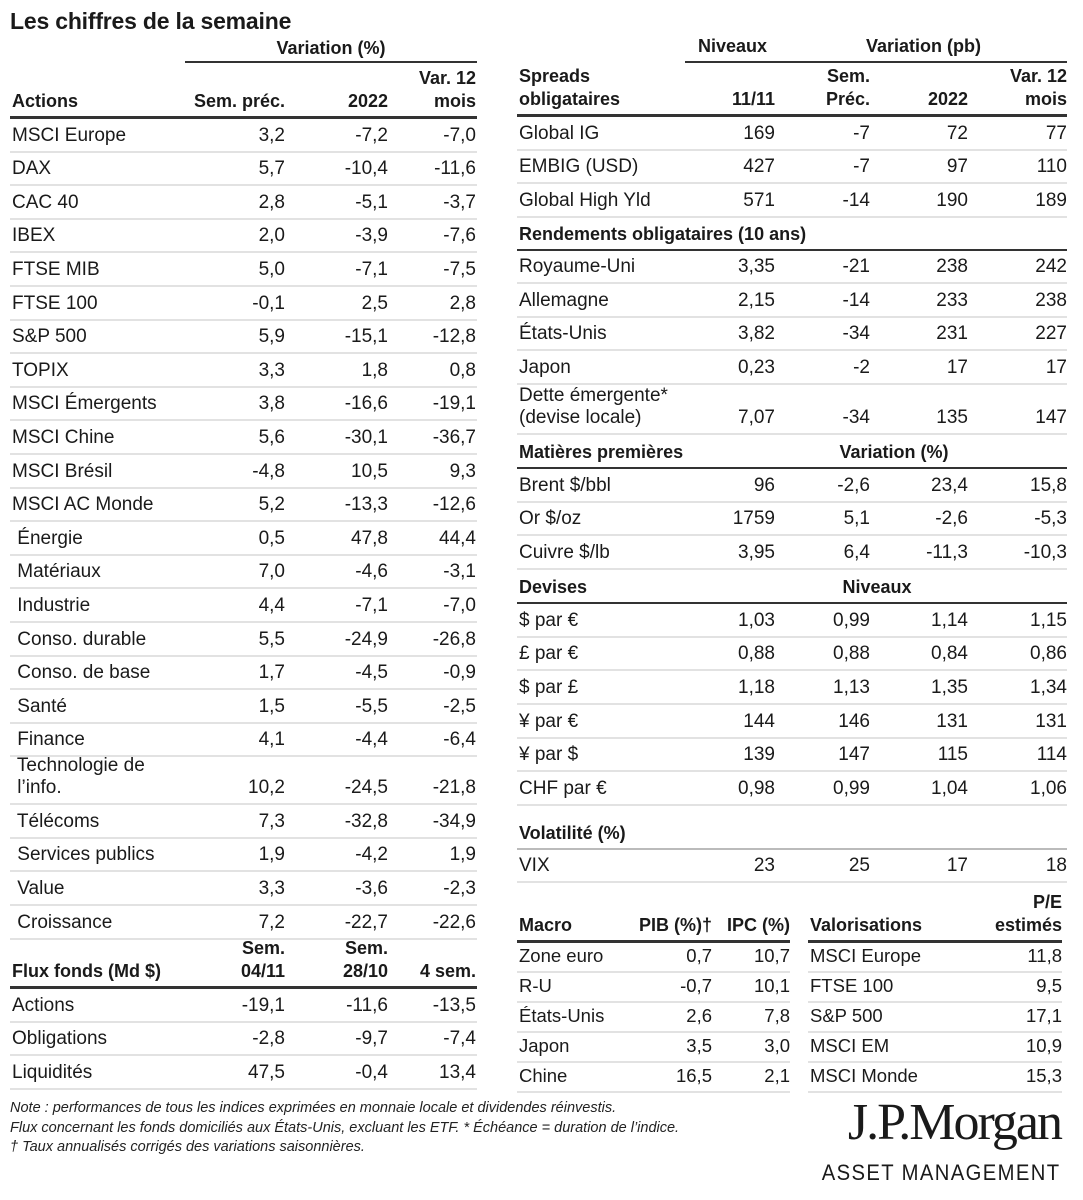 This screenshot has height=1200, width=1083. What do you see at coordinates (1048, 620) in the screenshot?
I see `cell-value: 1,15` at bounding box center [1048, 620].